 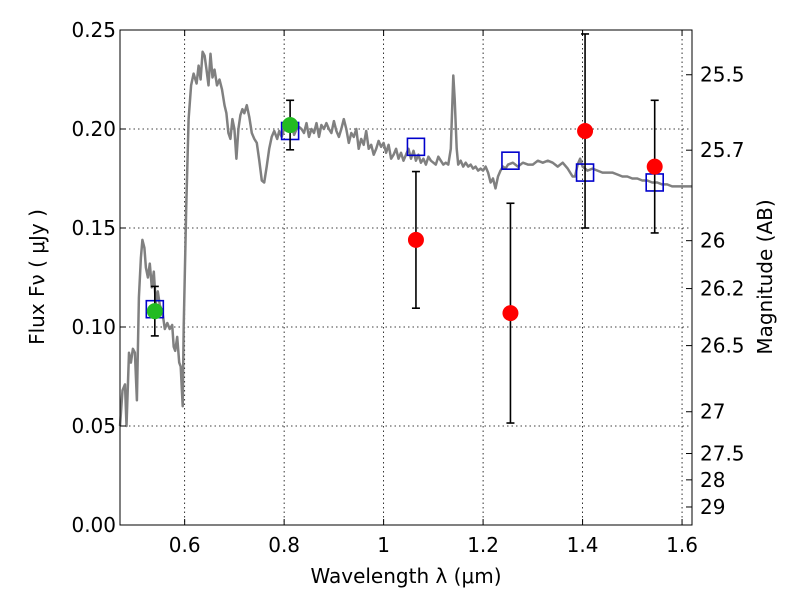 What do you see at coordinates (712, 507) in the screenshot?
I see `magnitude-tick-label: 29` at bounding box center [712, 507].